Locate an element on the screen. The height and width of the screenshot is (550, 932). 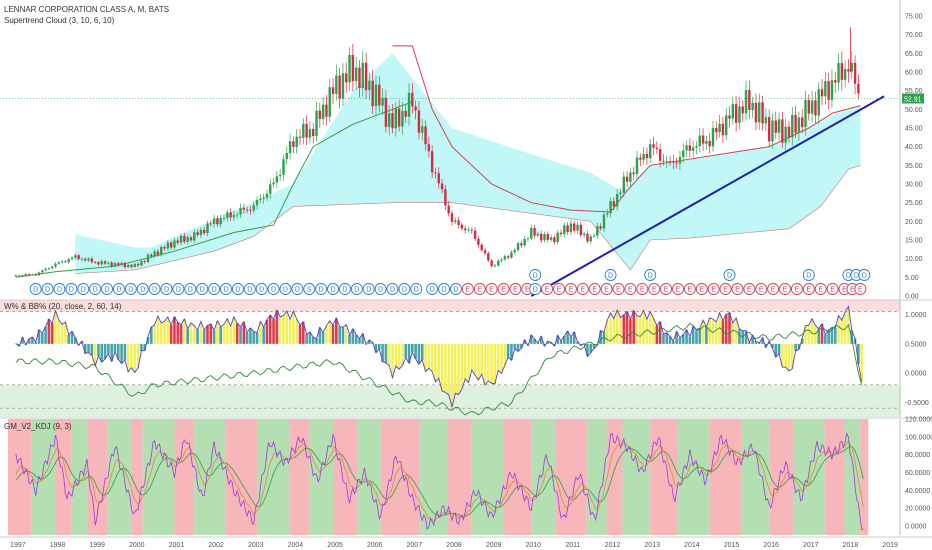
year-tick-label: 2009 is located at coordinates (494, 545).